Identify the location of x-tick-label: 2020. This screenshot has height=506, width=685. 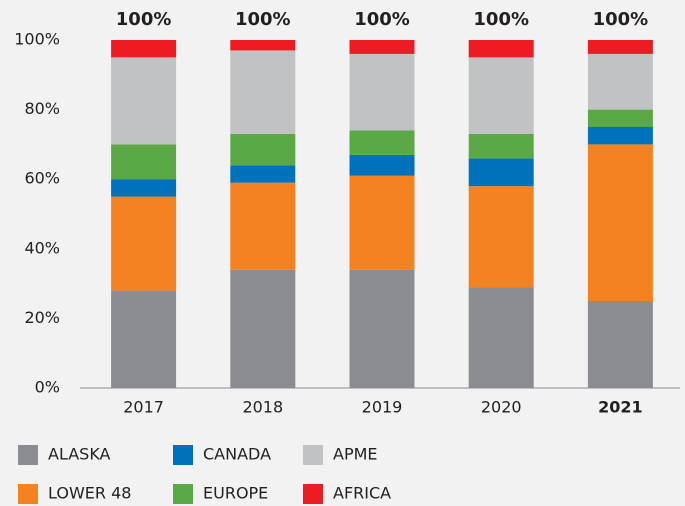
(501, 407).